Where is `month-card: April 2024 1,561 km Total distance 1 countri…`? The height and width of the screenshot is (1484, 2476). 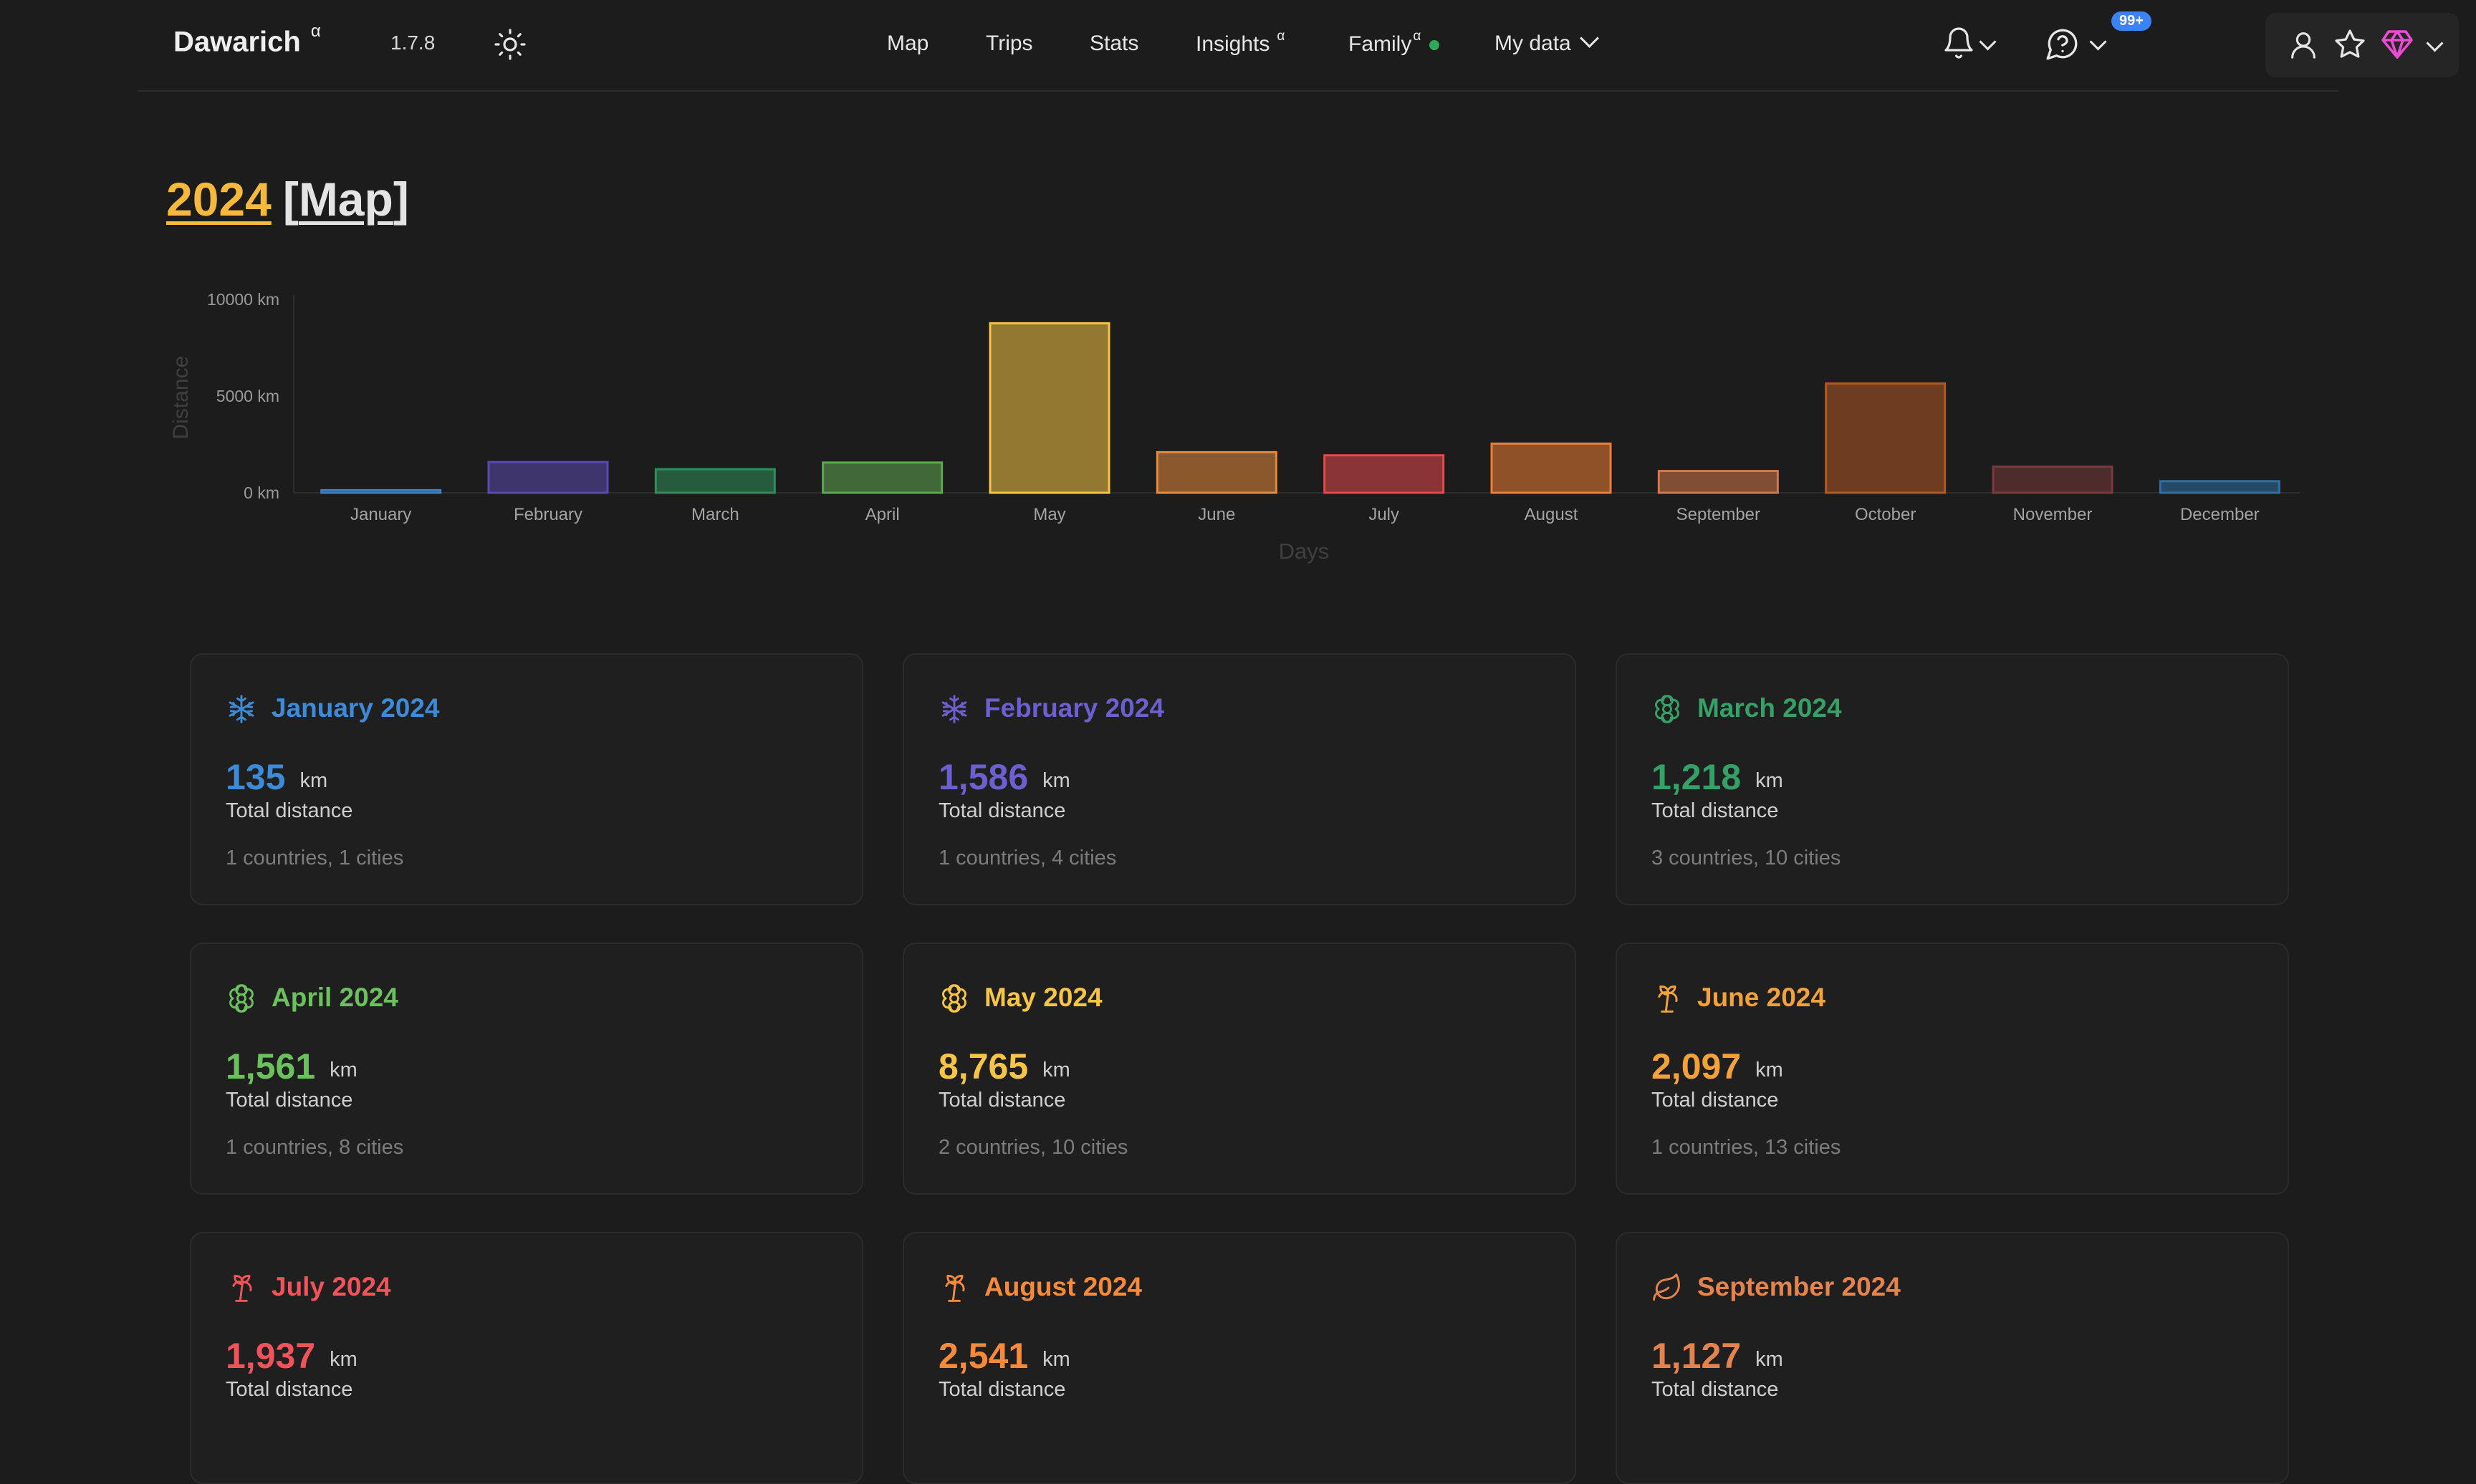 month-card: April 2024 1,561 km Total distance 1 countri… is located at coordinates (526, 1069).